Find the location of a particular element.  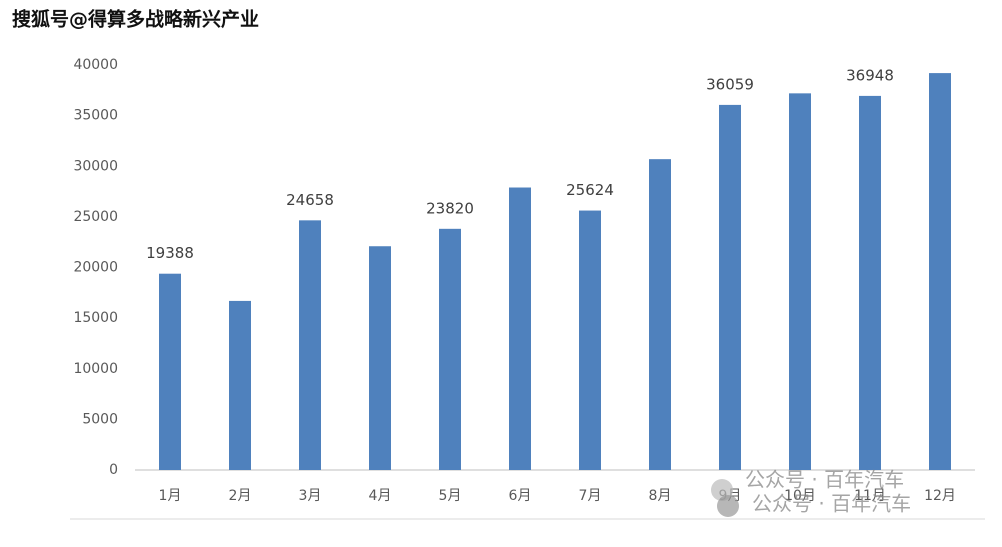

y-tick-label: 20000 is located at coordinates (95, 268).